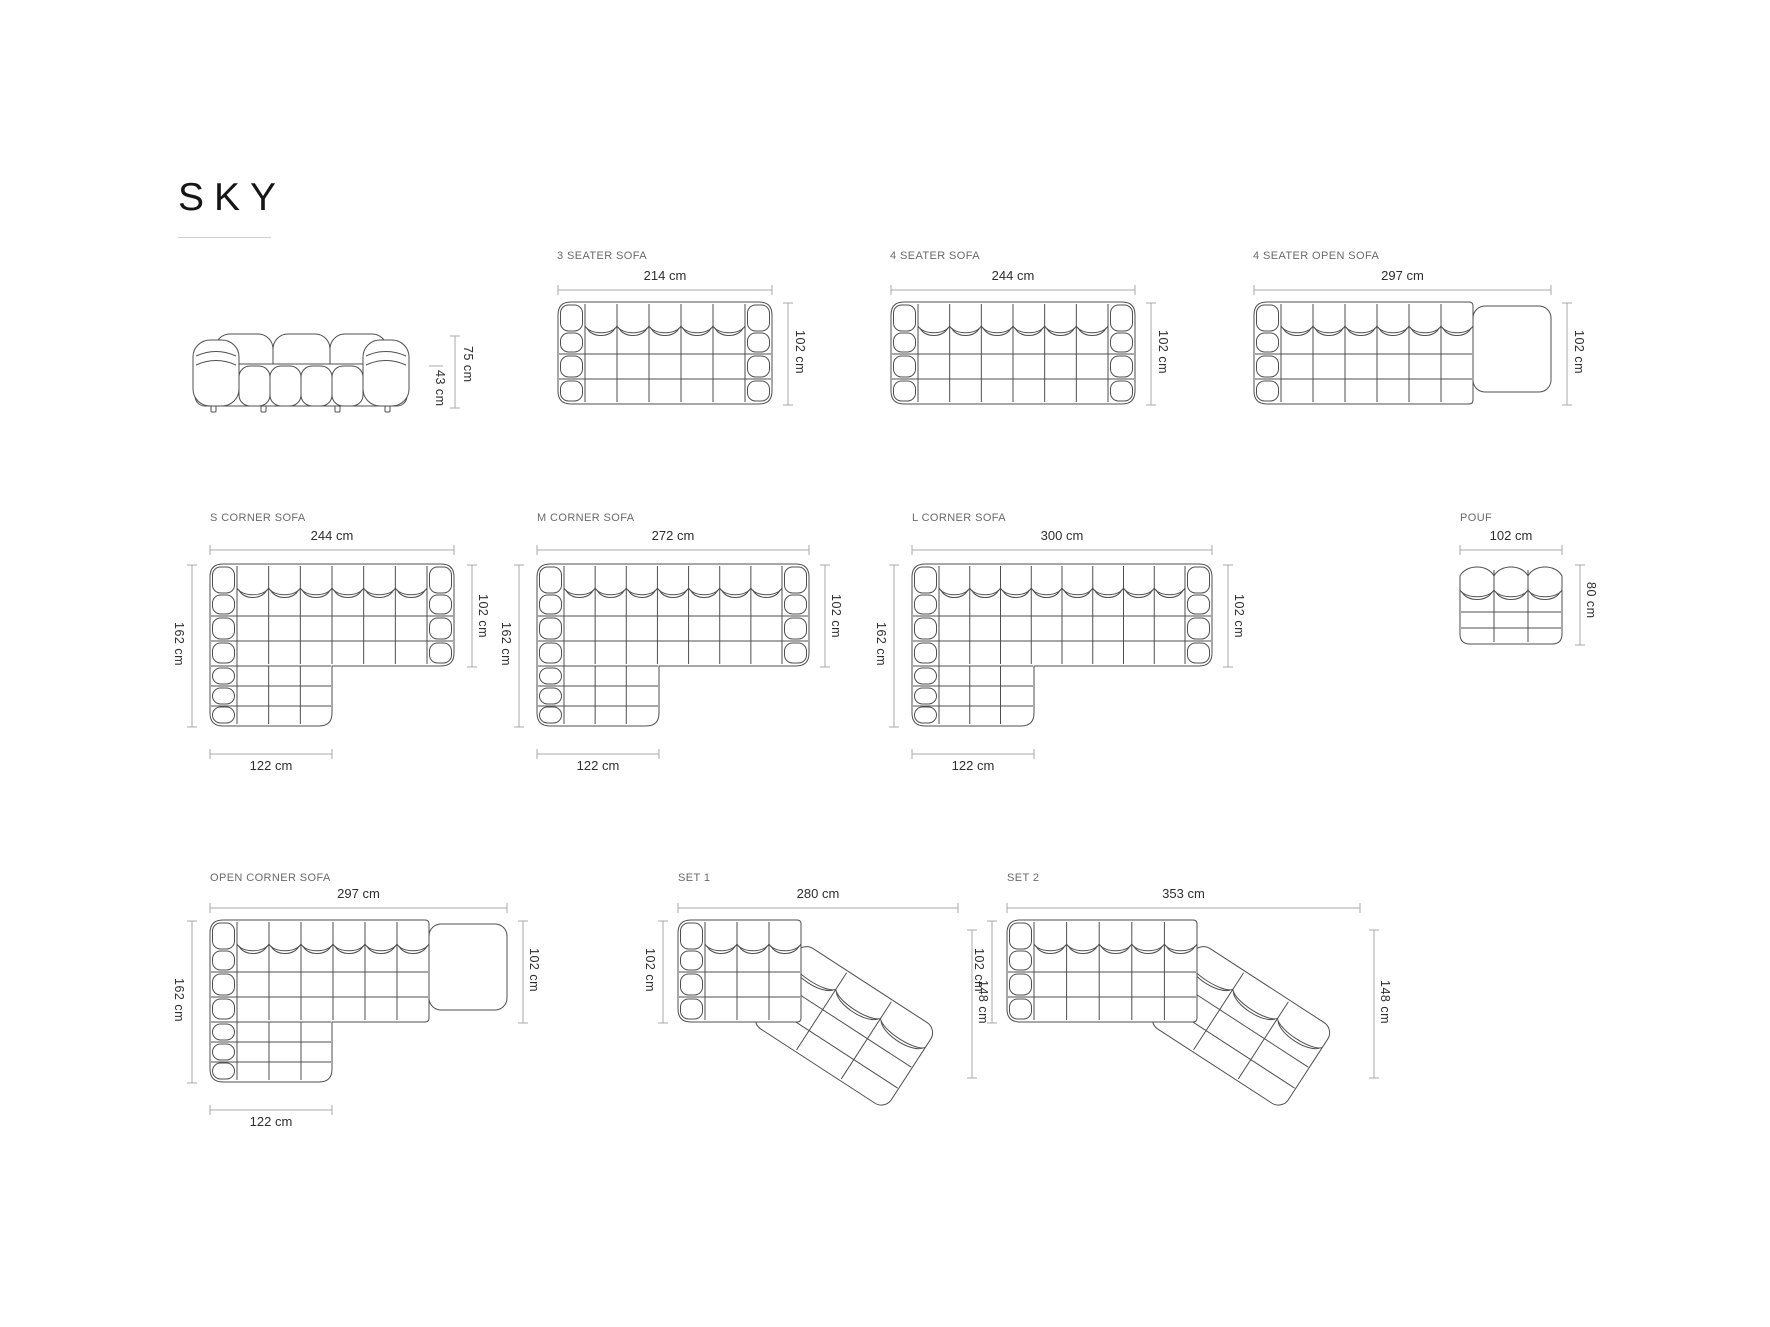  I want to click on width-dimension: 272 cm, so click(673, 535).